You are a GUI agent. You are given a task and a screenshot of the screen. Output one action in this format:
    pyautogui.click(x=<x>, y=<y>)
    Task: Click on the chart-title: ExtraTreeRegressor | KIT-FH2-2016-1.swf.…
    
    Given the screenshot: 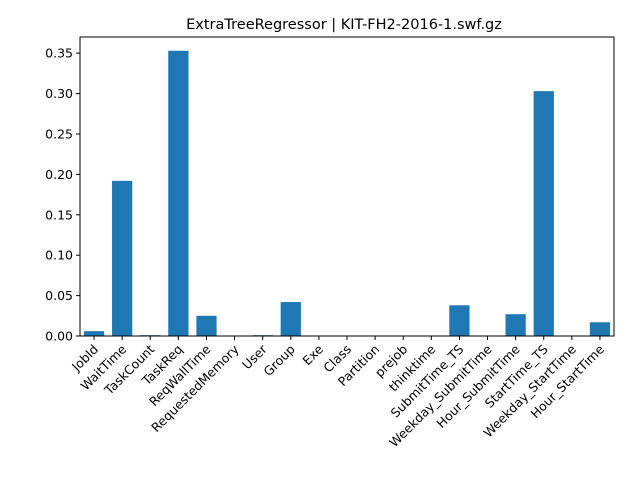 What is the action you would take?
    pyautogui.click(x=344, y=25)
    